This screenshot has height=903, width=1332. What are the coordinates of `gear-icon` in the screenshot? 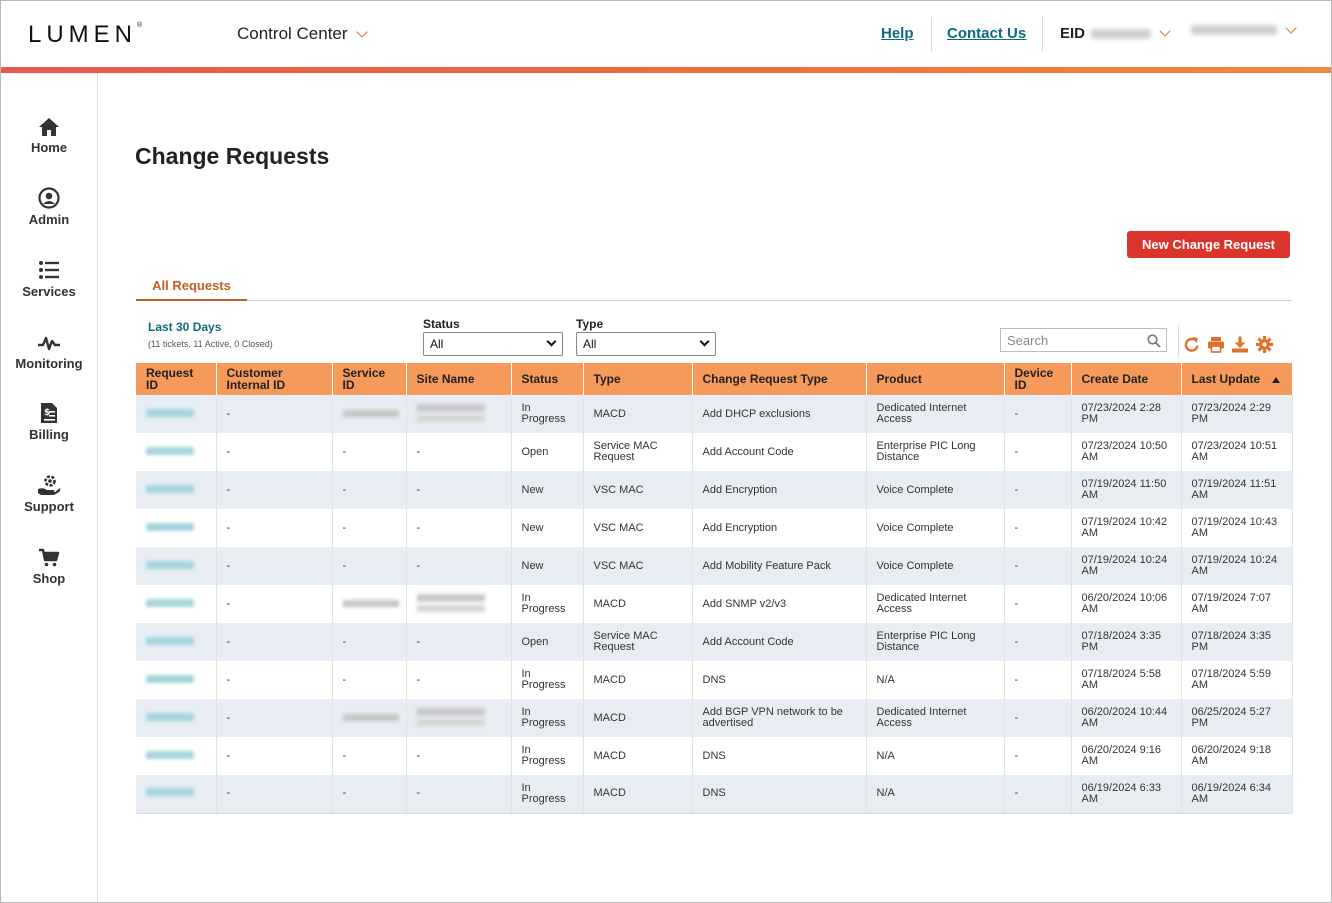 It's located at (1264, 344).